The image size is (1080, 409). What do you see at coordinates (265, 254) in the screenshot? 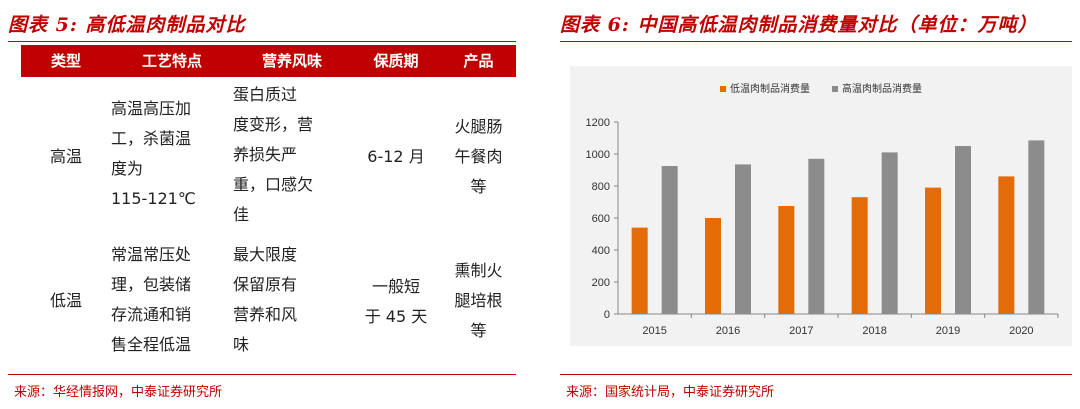
I see `cell-line: 最大限度` at bounding box center [265, 254].